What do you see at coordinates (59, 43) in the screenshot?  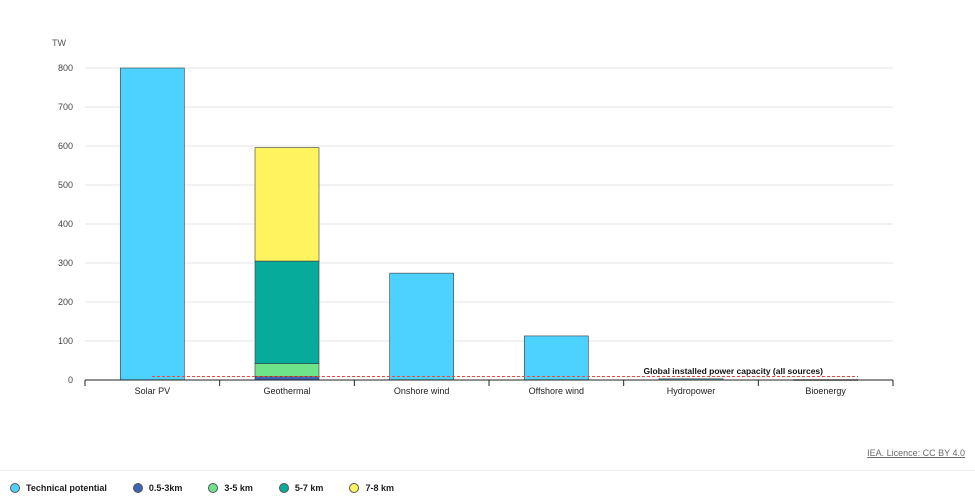 I see `y-axis-unit-label: TW` at bounding box center [59, 43].